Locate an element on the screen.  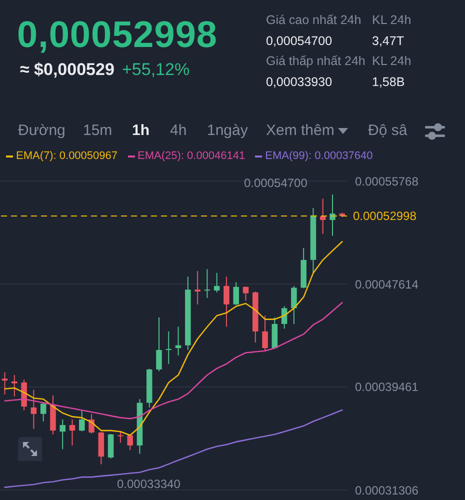
text: Xem thêm is located at coordinates (300, 130).